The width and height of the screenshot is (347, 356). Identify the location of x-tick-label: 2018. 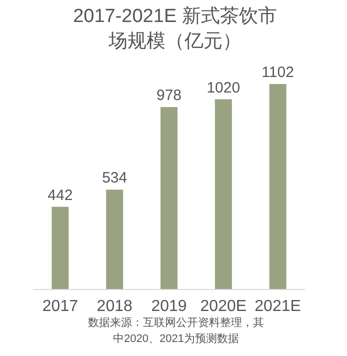
(114, 306).